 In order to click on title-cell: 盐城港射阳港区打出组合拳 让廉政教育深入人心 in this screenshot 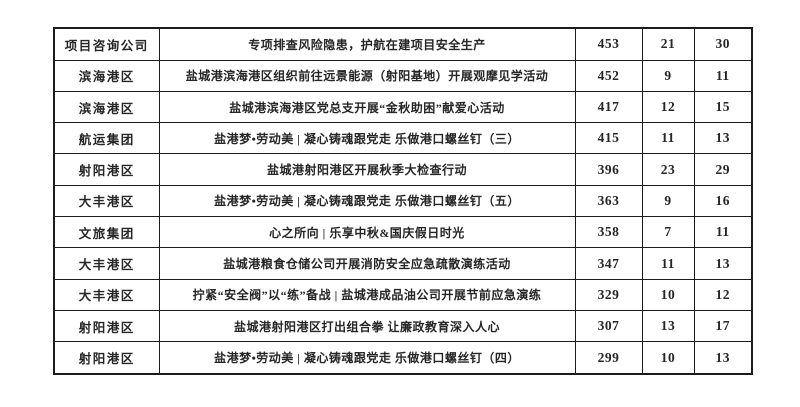, I will do `click(367, 326)`.